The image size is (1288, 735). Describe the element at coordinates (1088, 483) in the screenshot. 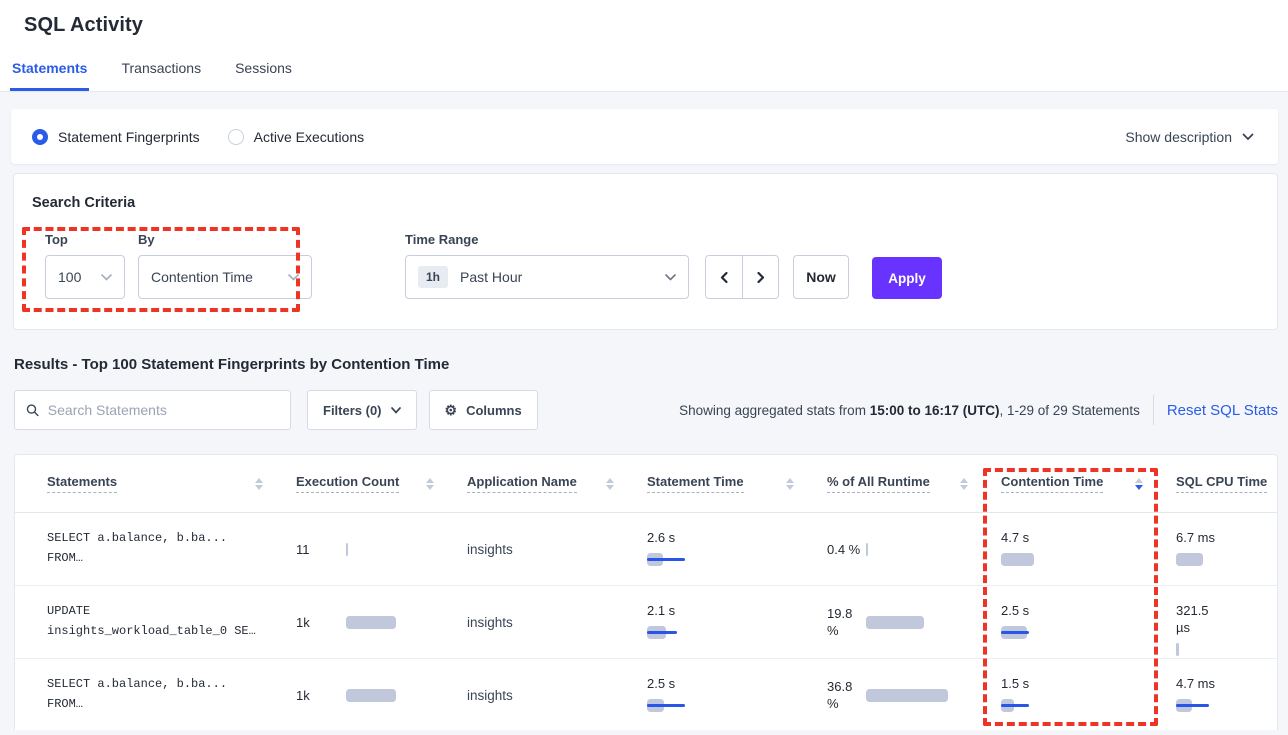

I see `column-header-contention-time: Contention Time` at that location.